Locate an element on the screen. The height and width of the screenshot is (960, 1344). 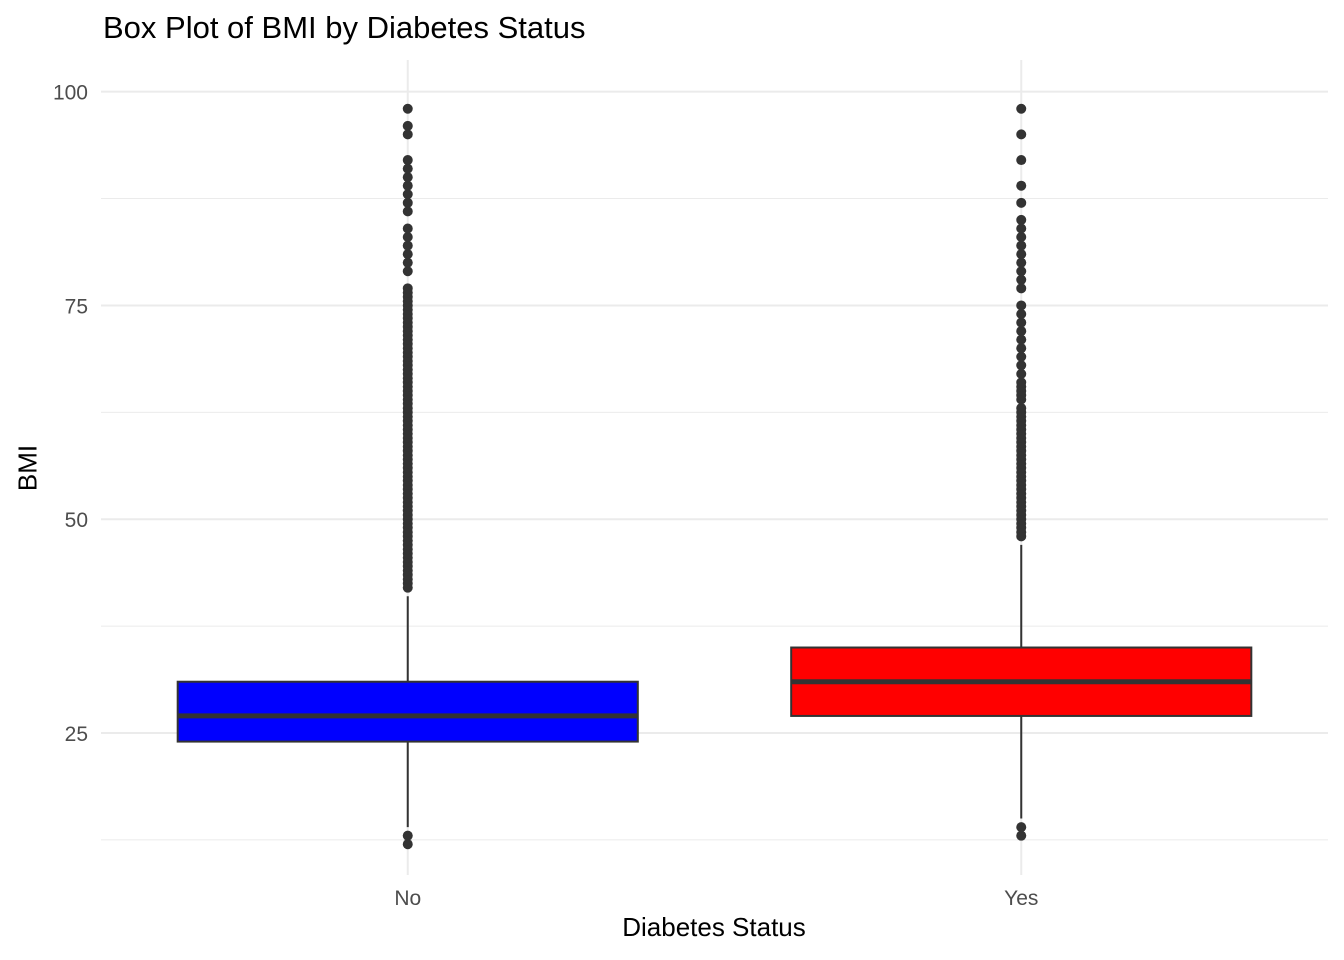
x-tick-labels: No Yes is located at coordinates (716, 898).